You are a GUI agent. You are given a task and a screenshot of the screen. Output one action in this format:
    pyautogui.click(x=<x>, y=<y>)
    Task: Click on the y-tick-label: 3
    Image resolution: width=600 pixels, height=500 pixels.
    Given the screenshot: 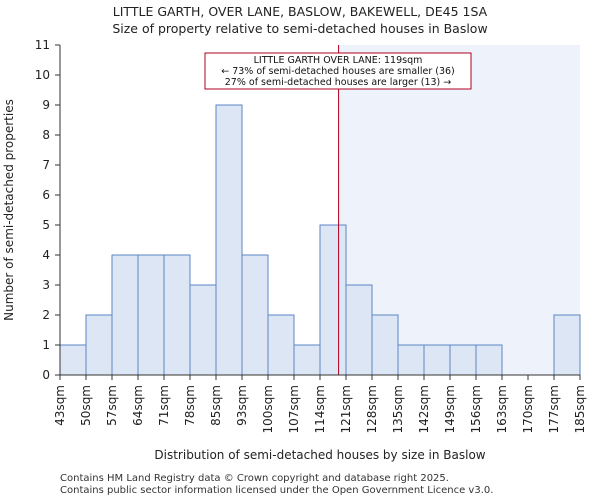 What is the action you would take?
    pyautogui.click(x=46, y=285)
    